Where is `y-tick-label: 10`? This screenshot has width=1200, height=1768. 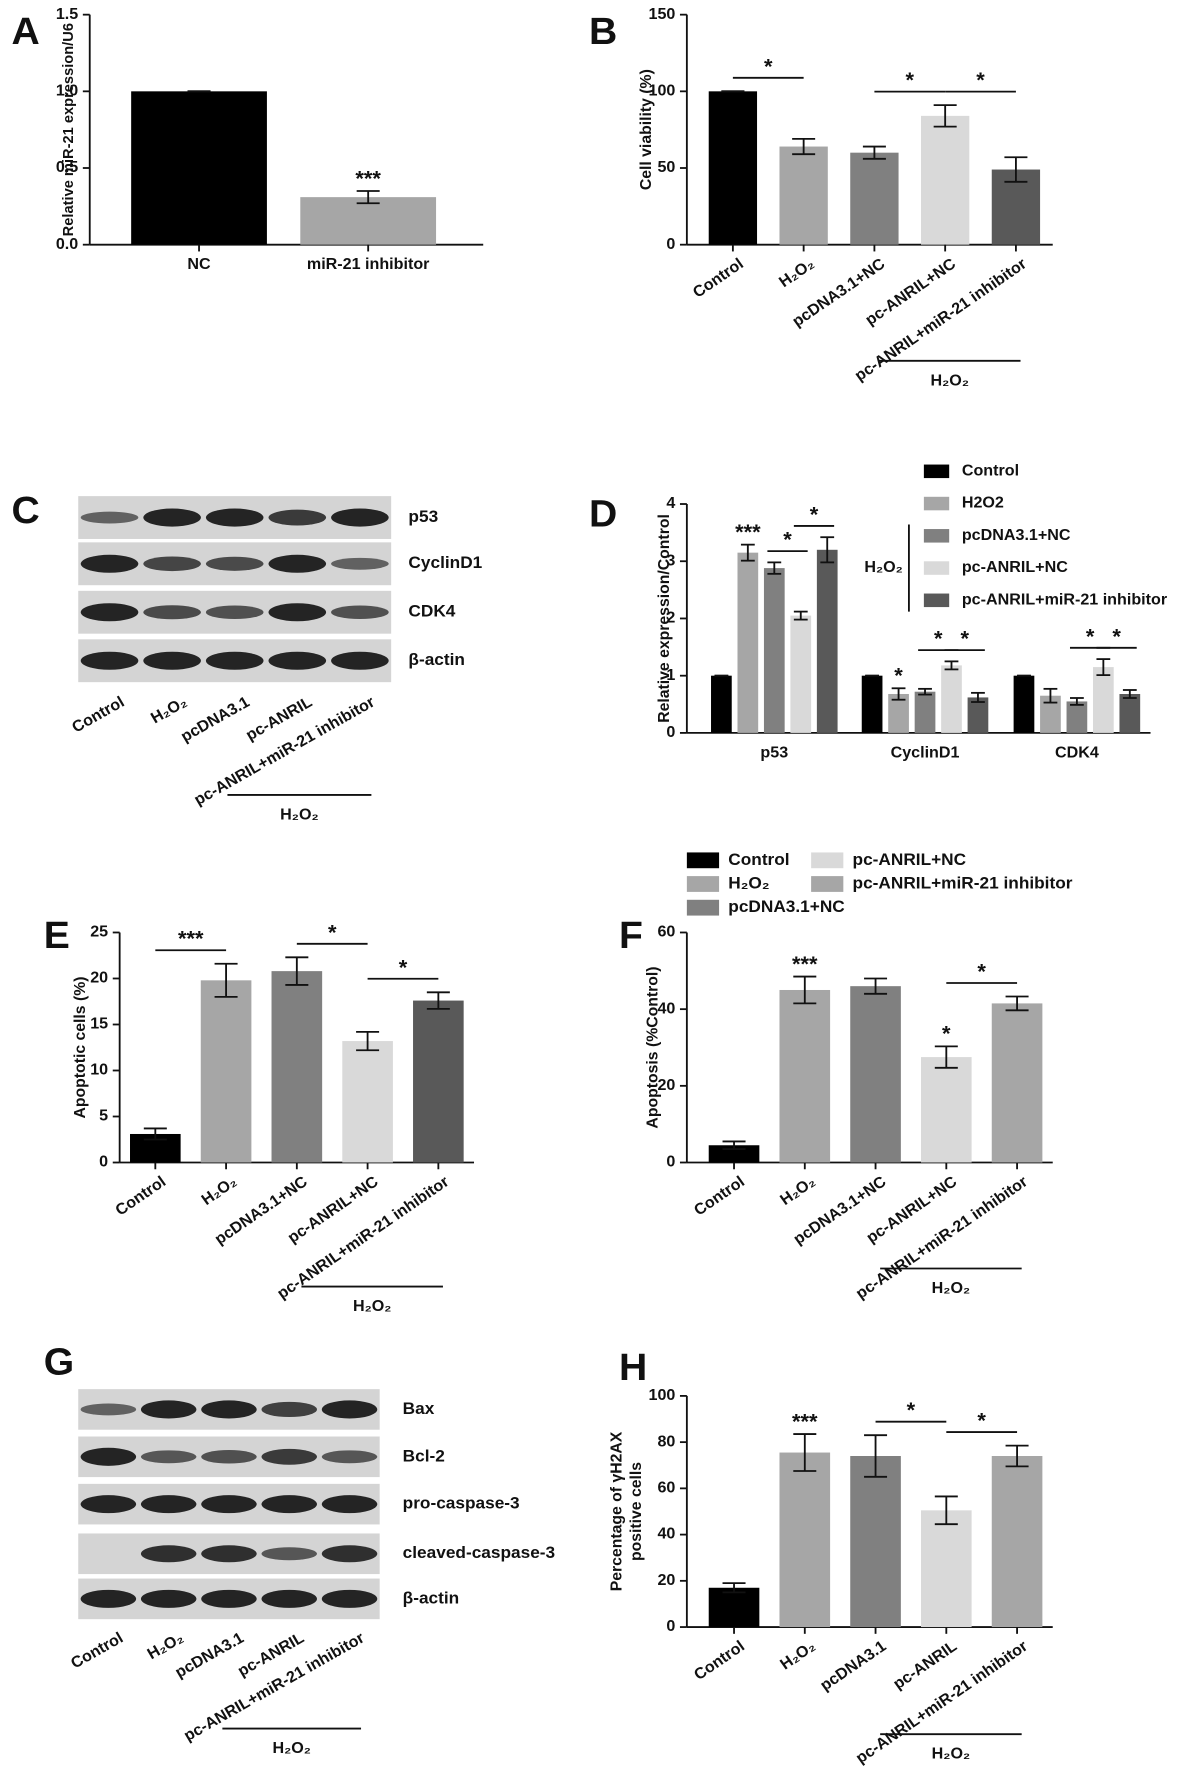
y-tick-label: 10 is located at coordinates (99, 1070).